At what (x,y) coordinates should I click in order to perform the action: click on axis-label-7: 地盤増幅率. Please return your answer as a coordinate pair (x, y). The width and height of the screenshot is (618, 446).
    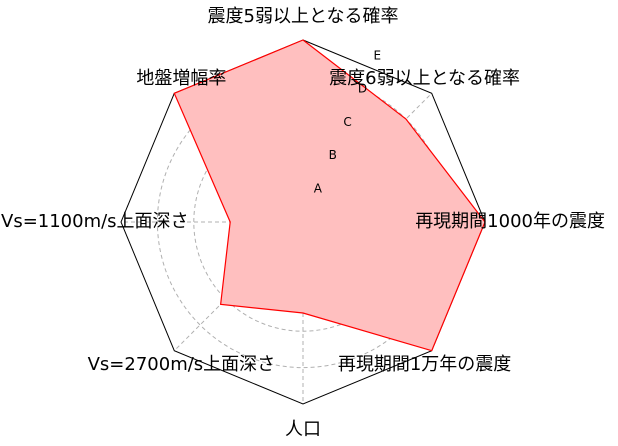
    Looking at the image, I should click on (181, 78).